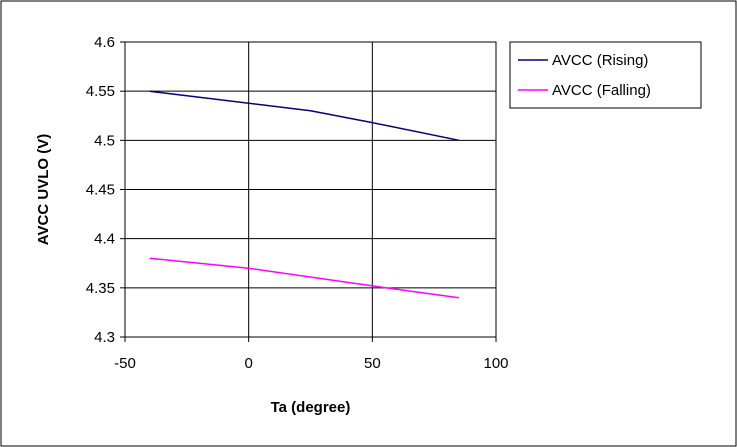 This screenshot has width=737, height=447. I want to click on y-tick-label: 4.4, so click(104, 239).